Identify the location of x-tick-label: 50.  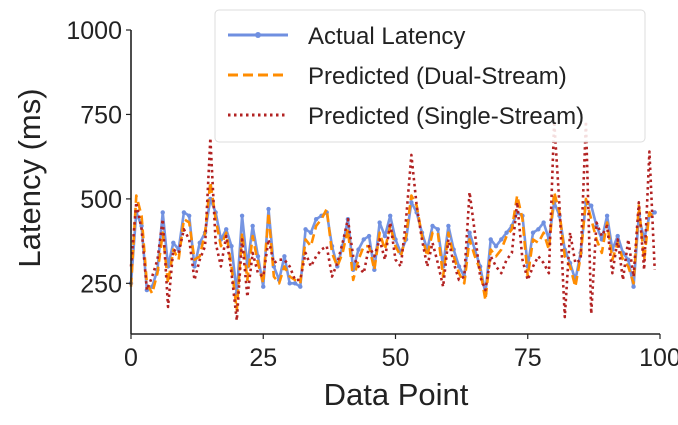
(396, 358).